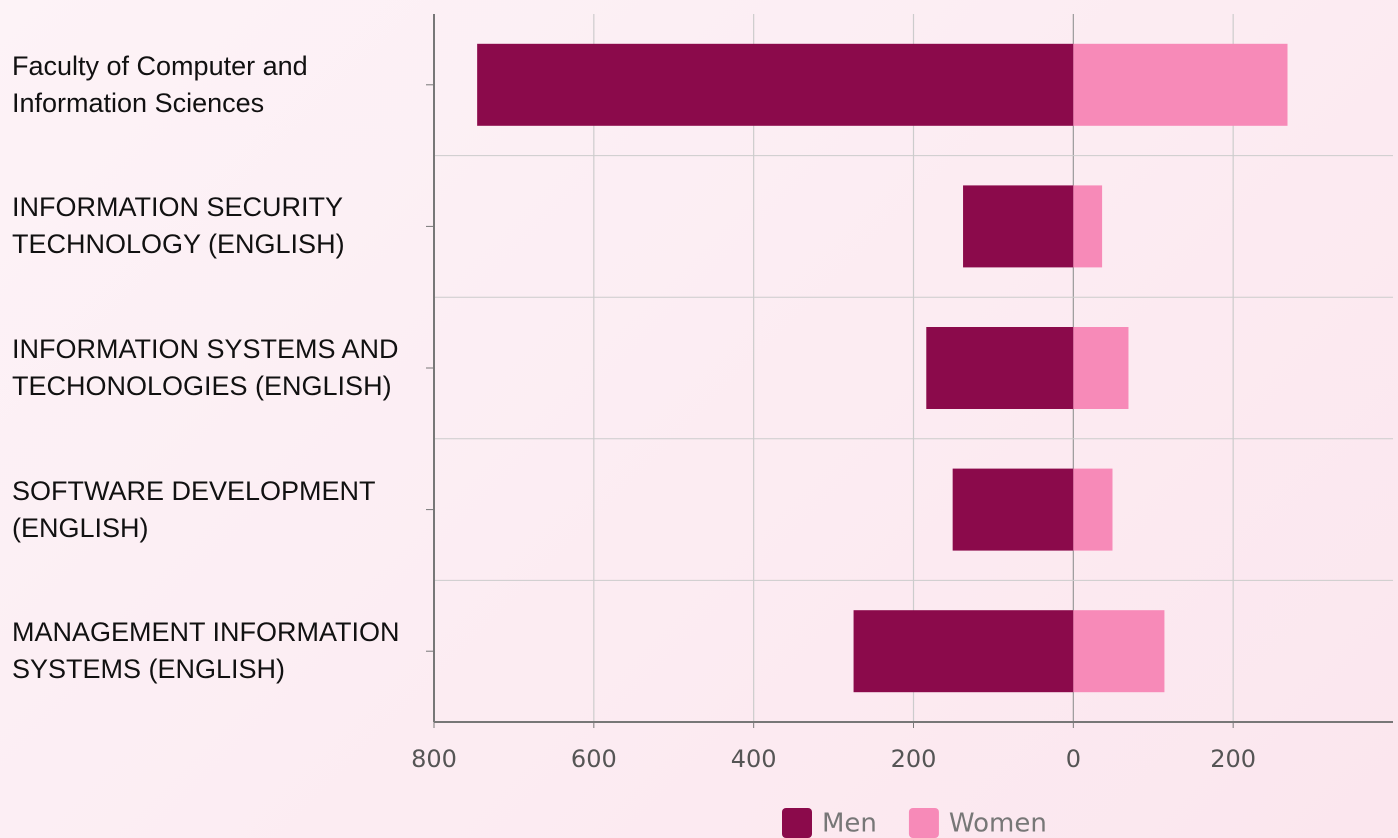  Describe the element at coordinates (594, 759) in the screenshot. I see `x-tick-label: 600` at that location.